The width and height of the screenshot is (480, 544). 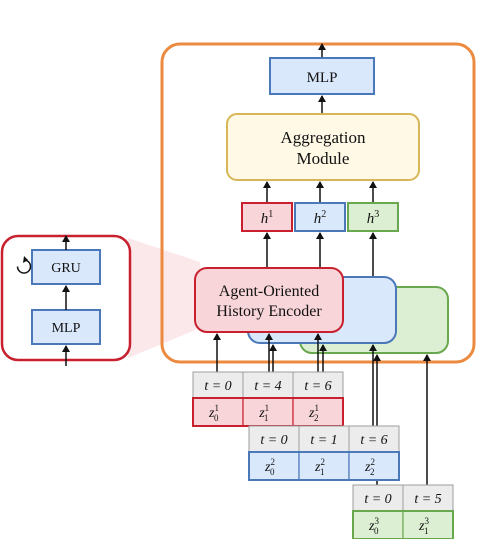 I want to click on aggregation-label-line1: Aggregation, so click(x=323, y=137).